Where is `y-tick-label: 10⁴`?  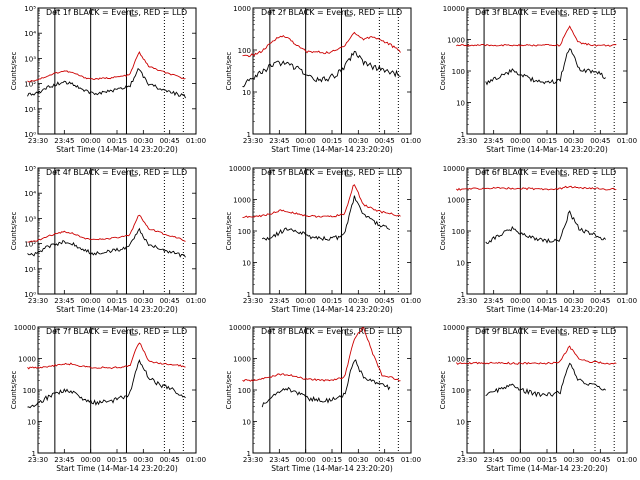 y-tick-label: 10⁴ is located at coordinates (30, 194).